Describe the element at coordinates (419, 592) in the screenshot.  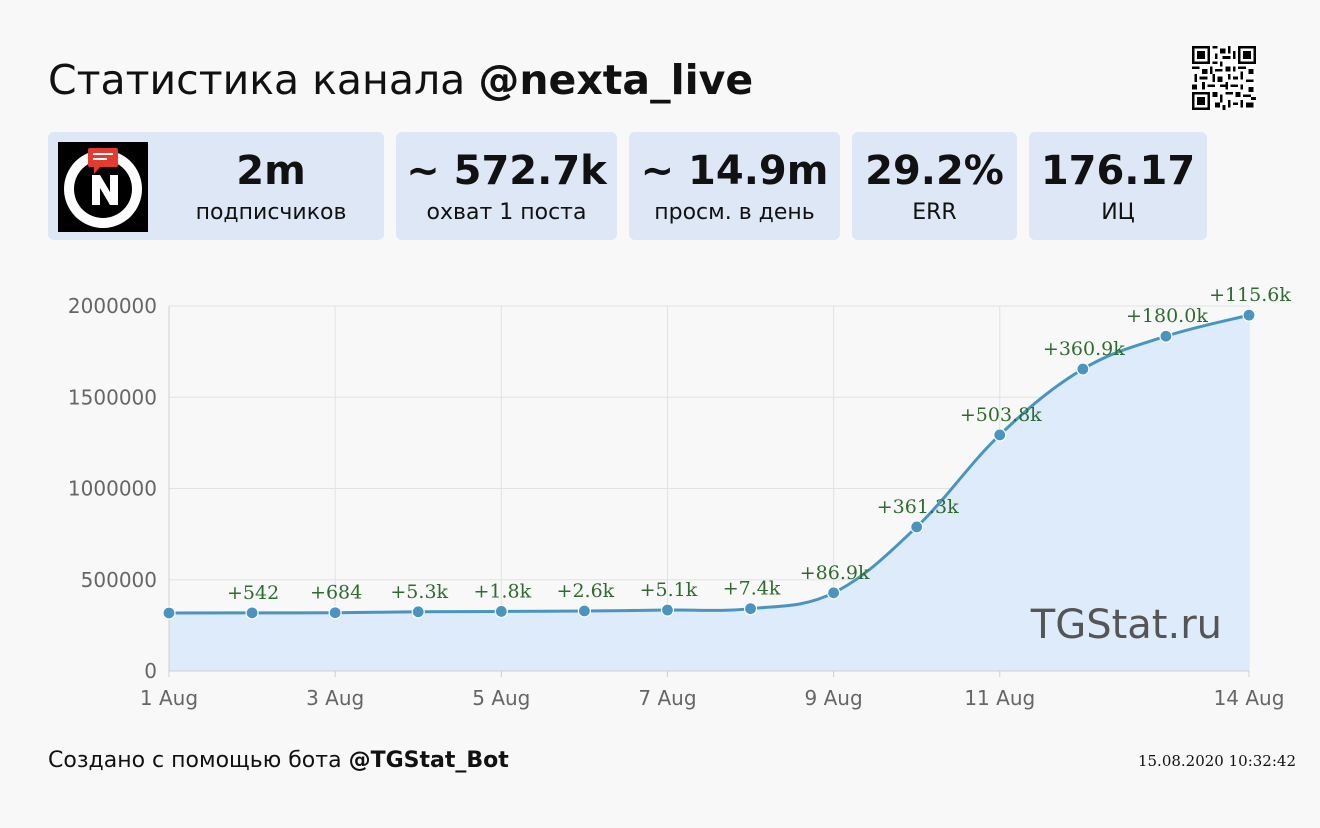
I see `data-label: +5.3k` at that location.